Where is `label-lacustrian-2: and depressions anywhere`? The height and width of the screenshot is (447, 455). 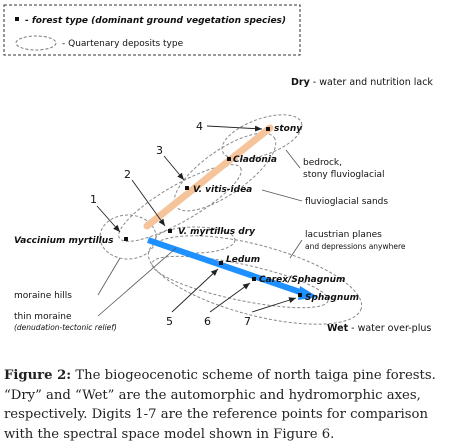
label-lacustrian-2: and depressions anywhere is located at coordinates (355, 246).